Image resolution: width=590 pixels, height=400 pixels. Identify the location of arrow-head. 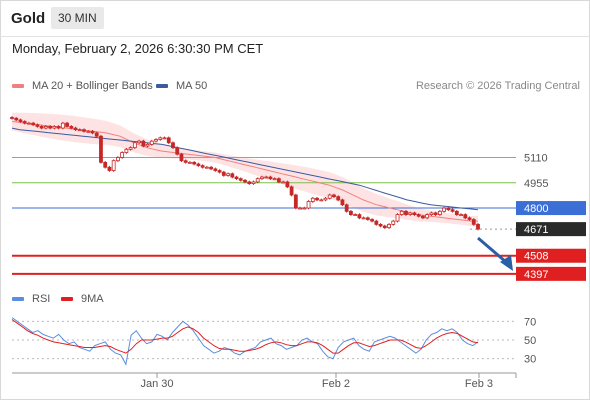
(506, 263).